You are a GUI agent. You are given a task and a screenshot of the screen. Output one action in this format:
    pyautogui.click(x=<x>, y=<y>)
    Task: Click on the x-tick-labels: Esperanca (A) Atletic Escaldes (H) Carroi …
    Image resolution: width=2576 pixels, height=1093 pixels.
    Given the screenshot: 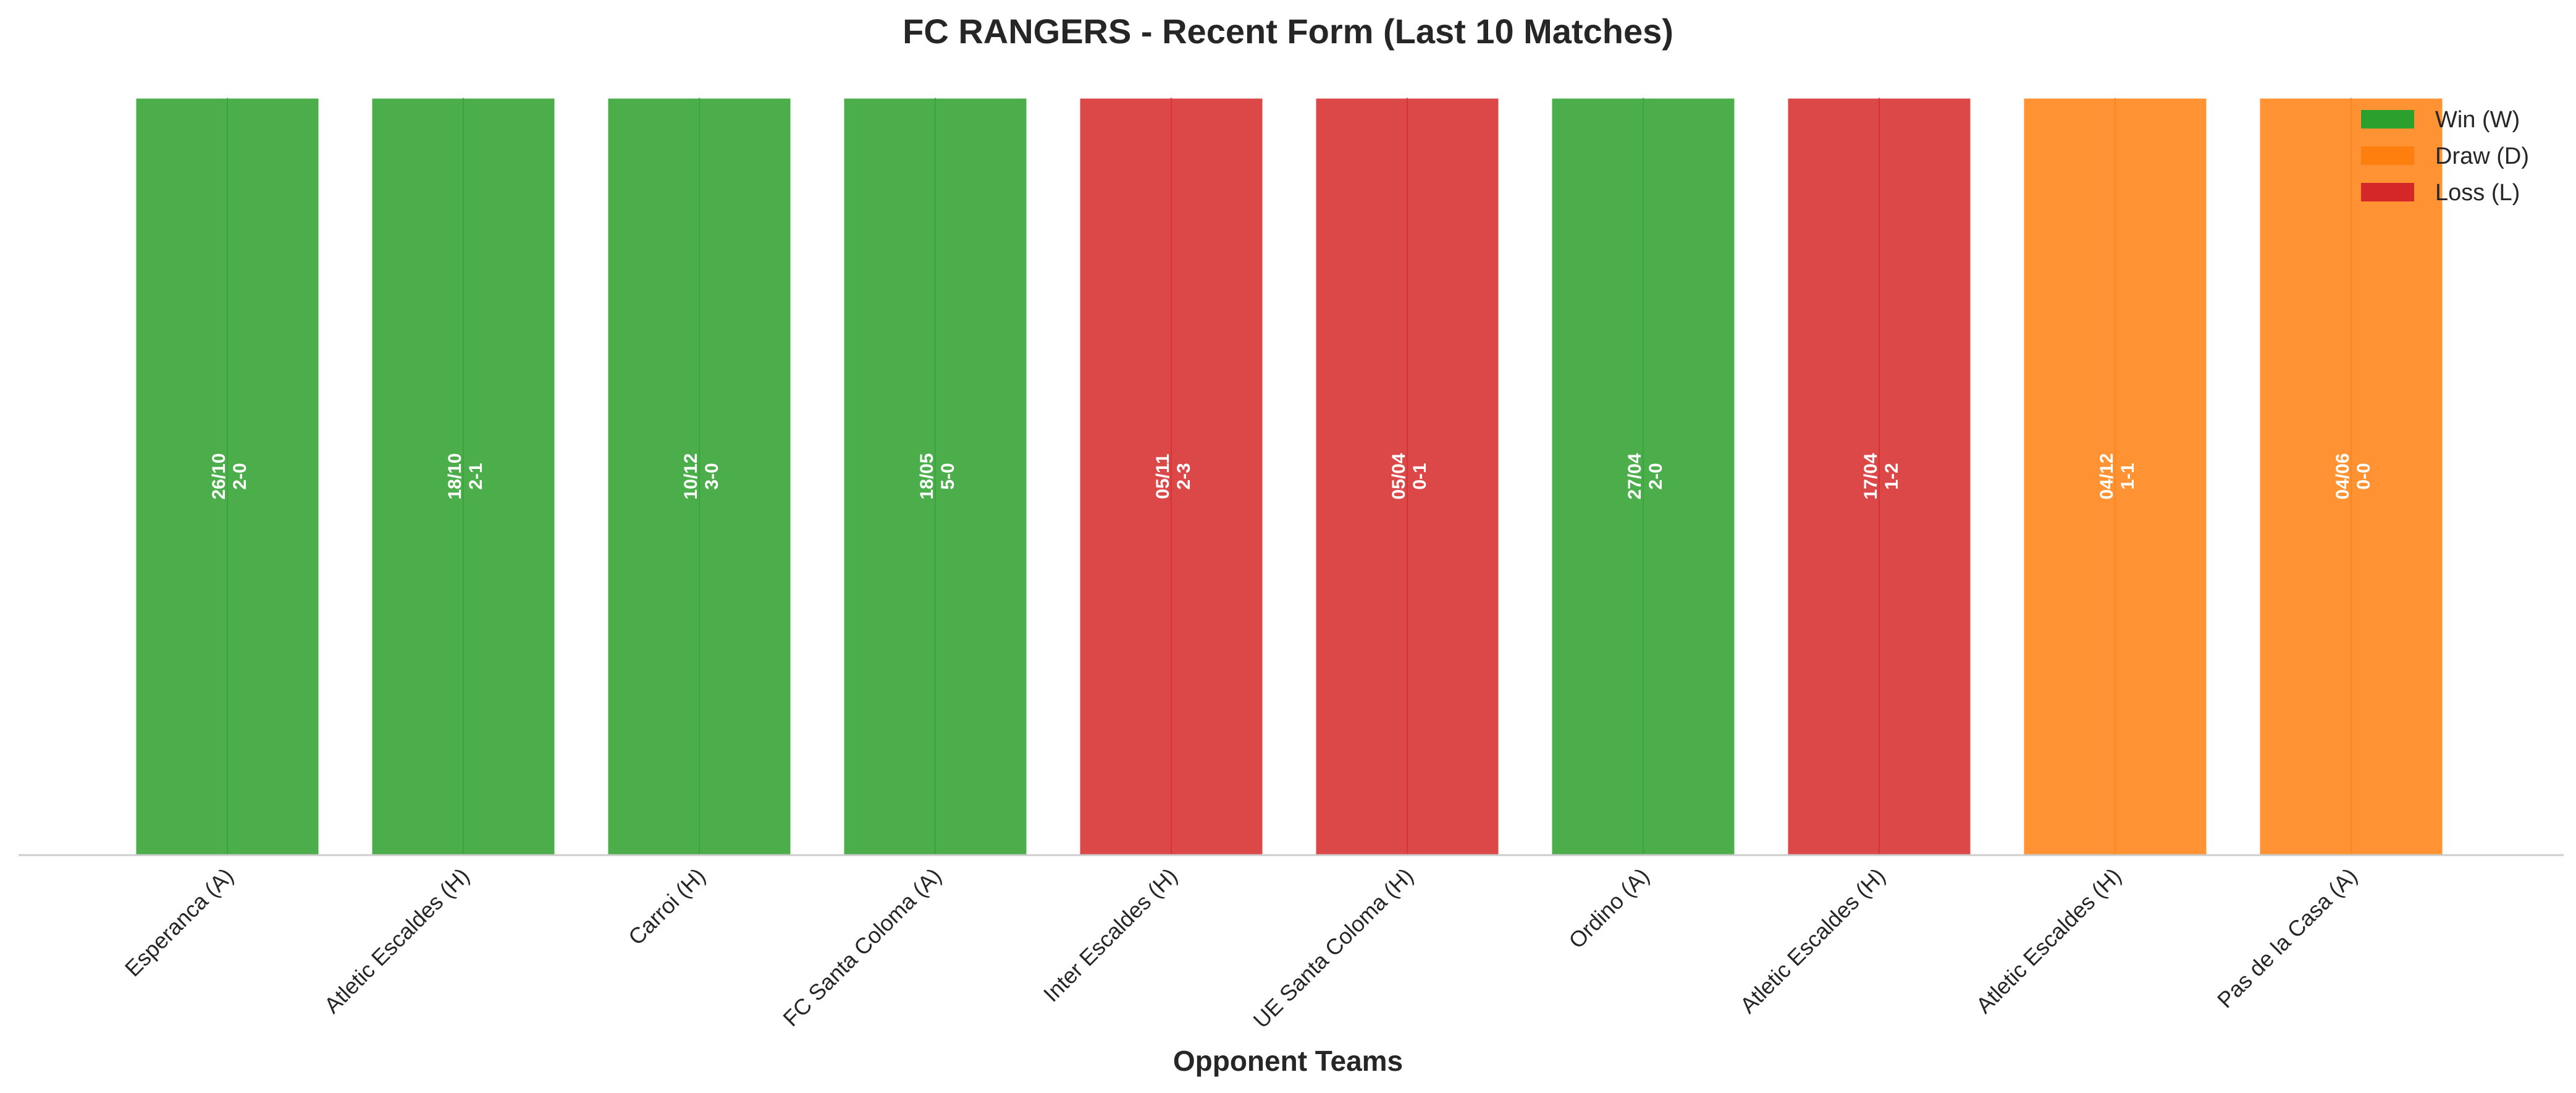 What is the action you would take?
    pyautogui.click(x=1241, y=948)
    